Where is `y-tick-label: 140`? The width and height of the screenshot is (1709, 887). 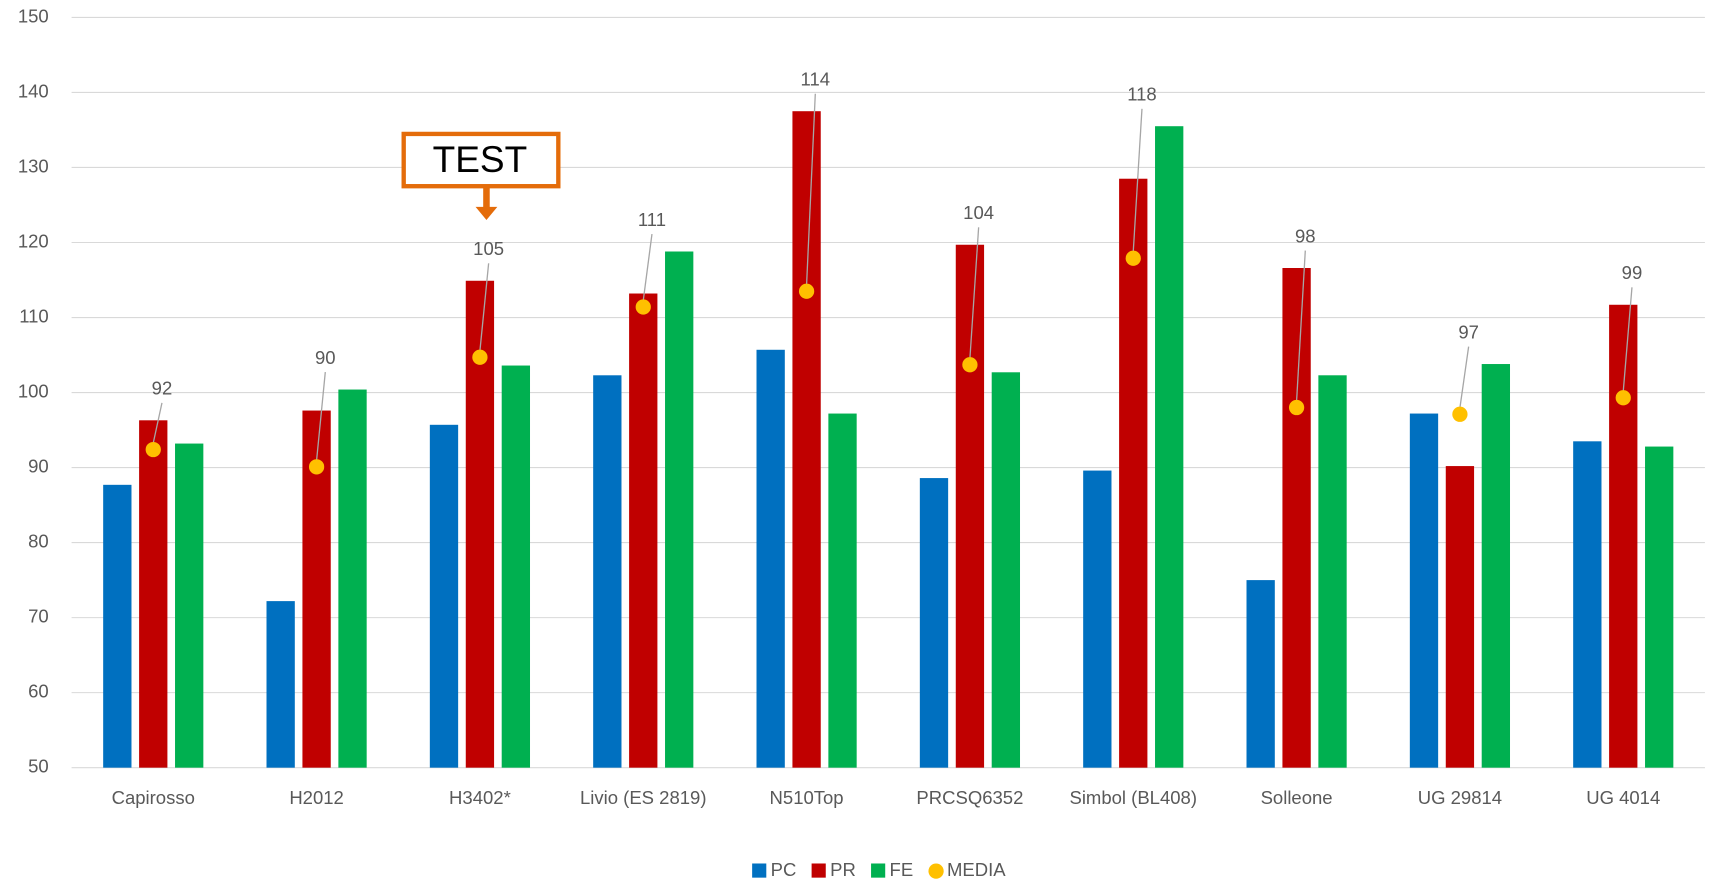 y-tick-label: 140 is located at coordinates (33, 90).